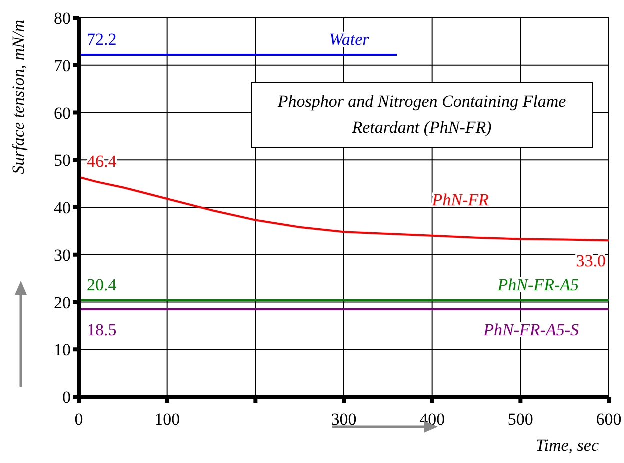 The image size is (624, 463). What do you see at coordinates (62, 113) in the screenshot?
I see `y-tick-label: 60` at bounding box center [62, 113].